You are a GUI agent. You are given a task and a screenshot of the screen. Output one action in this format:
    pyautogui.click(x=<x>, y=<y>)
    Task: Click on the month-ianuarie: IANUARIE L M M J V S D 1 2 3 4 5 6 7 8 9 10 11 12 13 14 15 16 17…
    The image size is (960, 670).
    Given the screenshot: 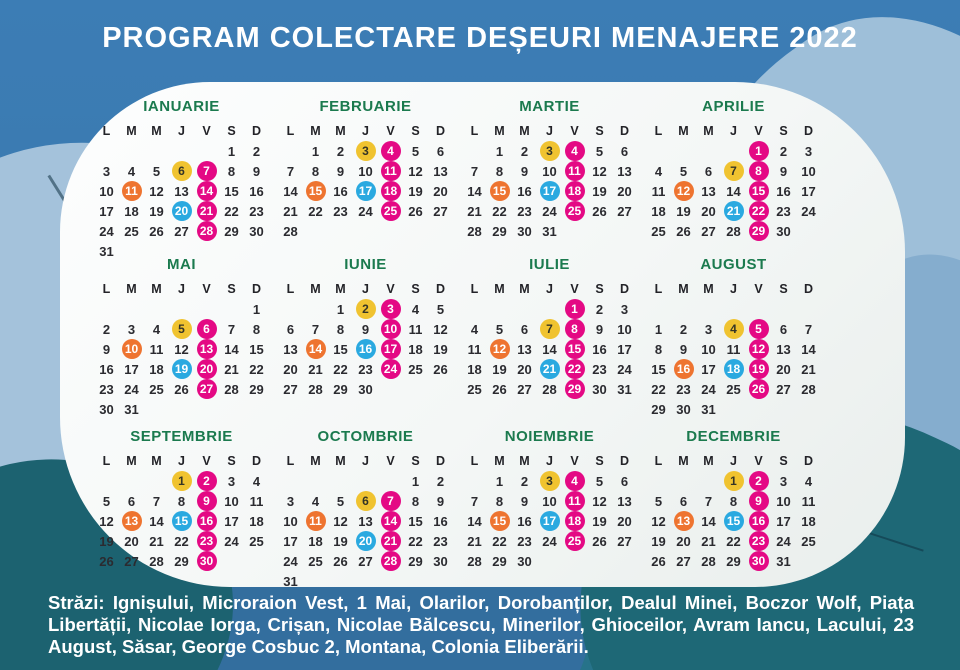 What is the action you would take?
    pyautogui.click(x=182, y=178)
    